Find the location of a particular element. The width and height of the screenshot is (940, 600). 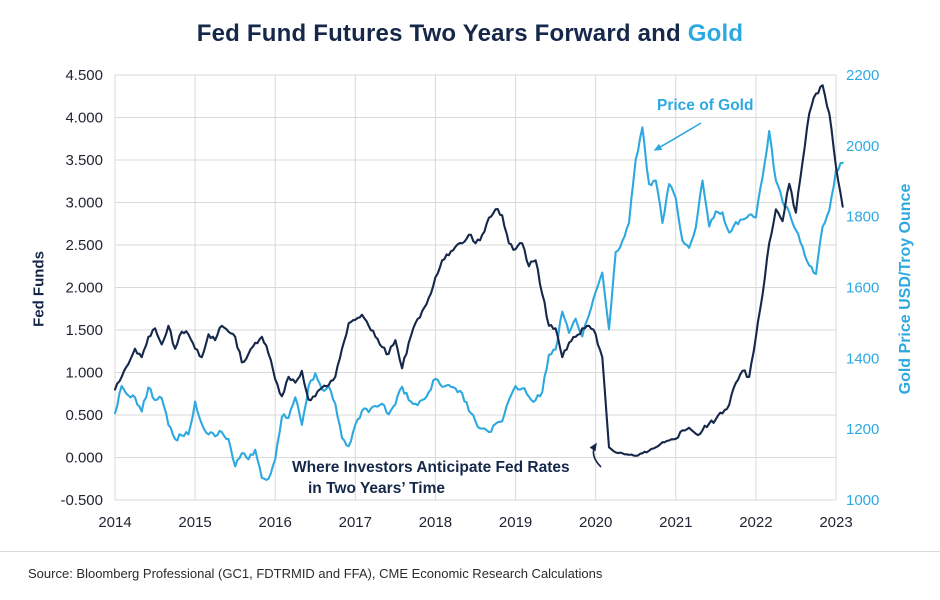

svg-text: 2022 is located at coordinates (755, 522).